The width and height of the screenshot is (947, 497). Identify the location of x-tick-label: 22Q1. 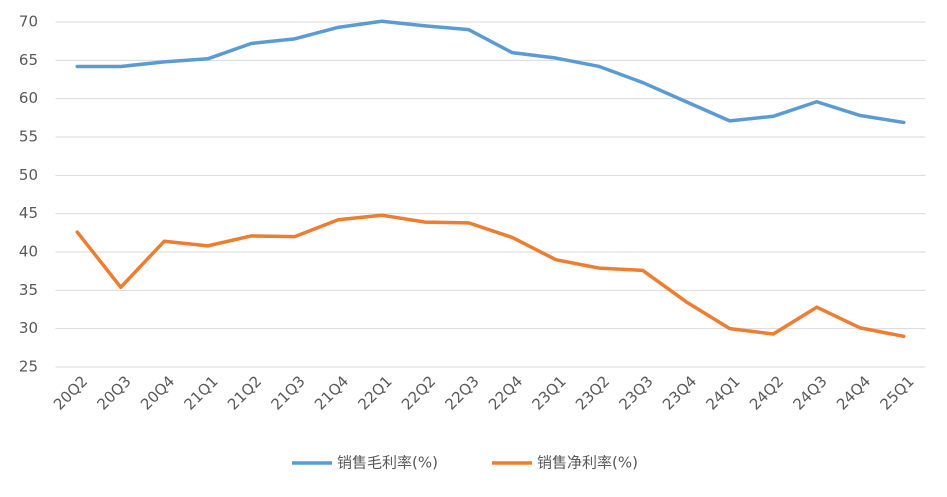
(374, 392).